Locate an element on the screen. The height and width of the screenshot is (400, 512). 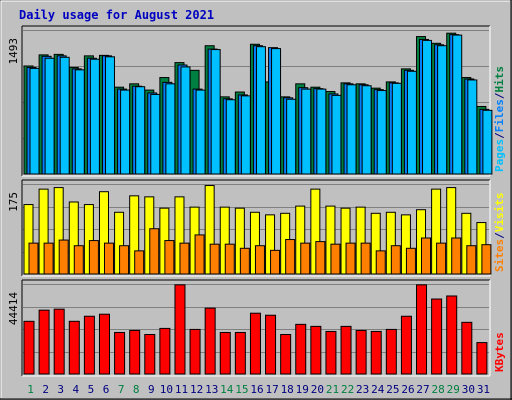
day-label-7: 7 is located at coordinates (121, 389).